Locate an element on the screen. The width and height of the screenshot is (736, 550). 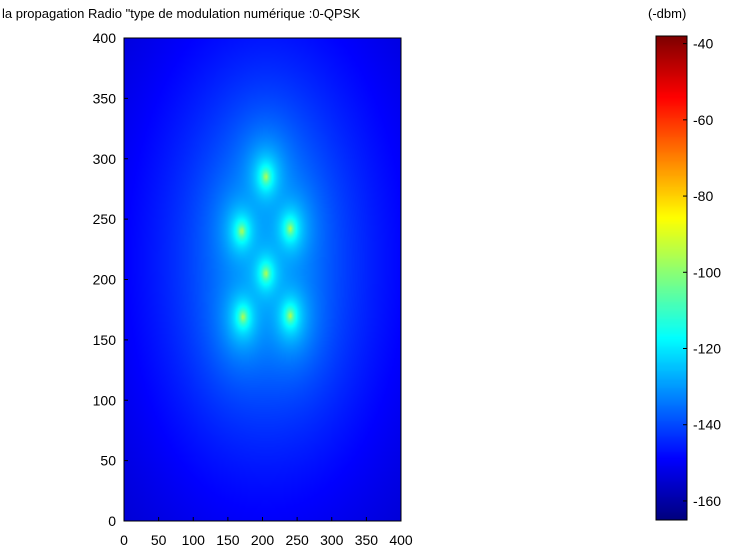
colorbar-gradient is located at coordinates (671, 278).